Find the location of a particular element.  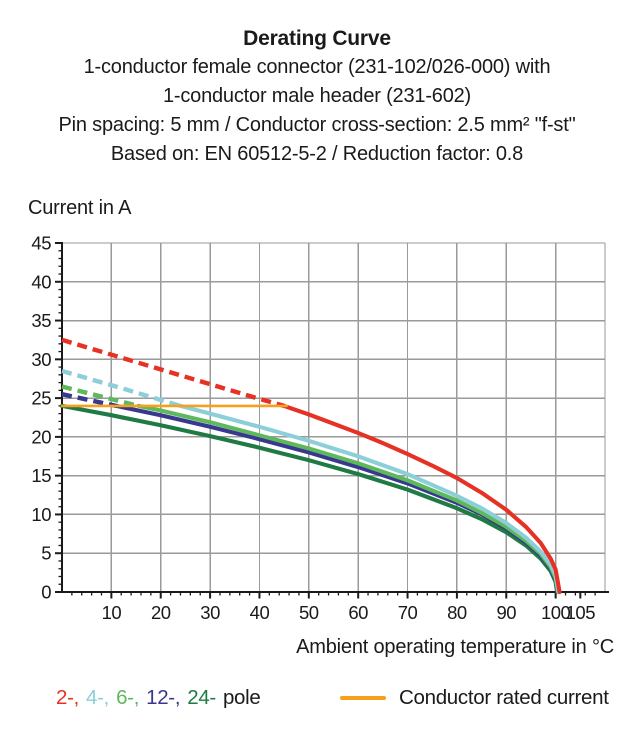

legend-24-pole: 24- is located at coordinates (201, 697).